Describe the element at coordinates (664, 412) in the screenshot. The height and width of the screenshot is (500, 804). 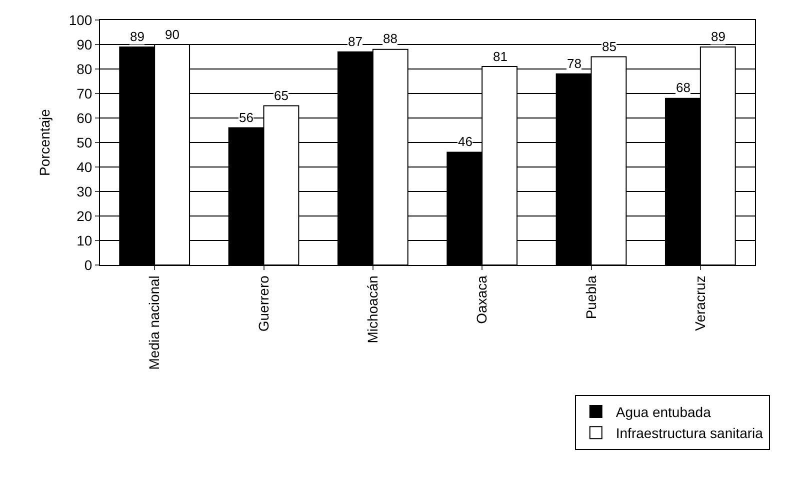
I see `legend-label: Agua entubada` at that location.